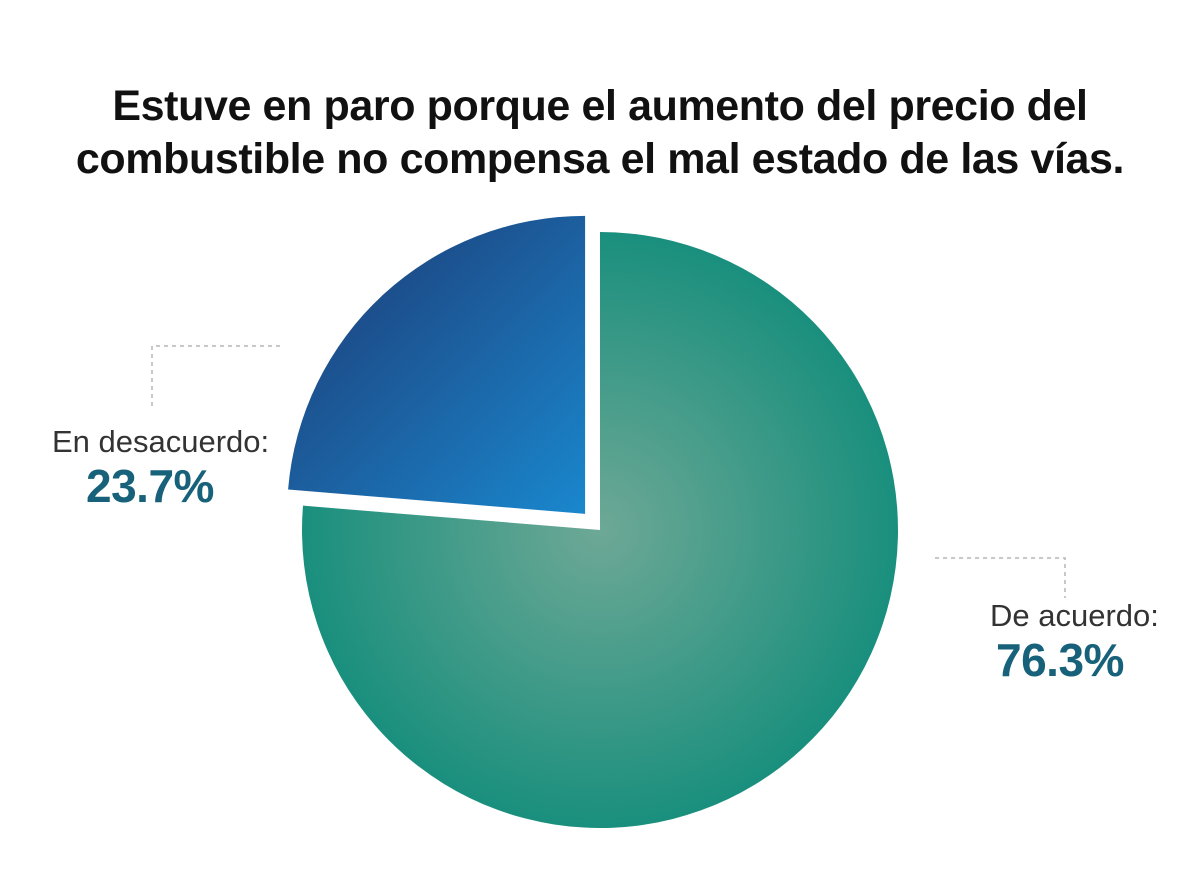 Image resolution: width=1200 pixels, height=889 pixels. I want to click on pie-slice-en-desacuerdo, so click(437, 364).